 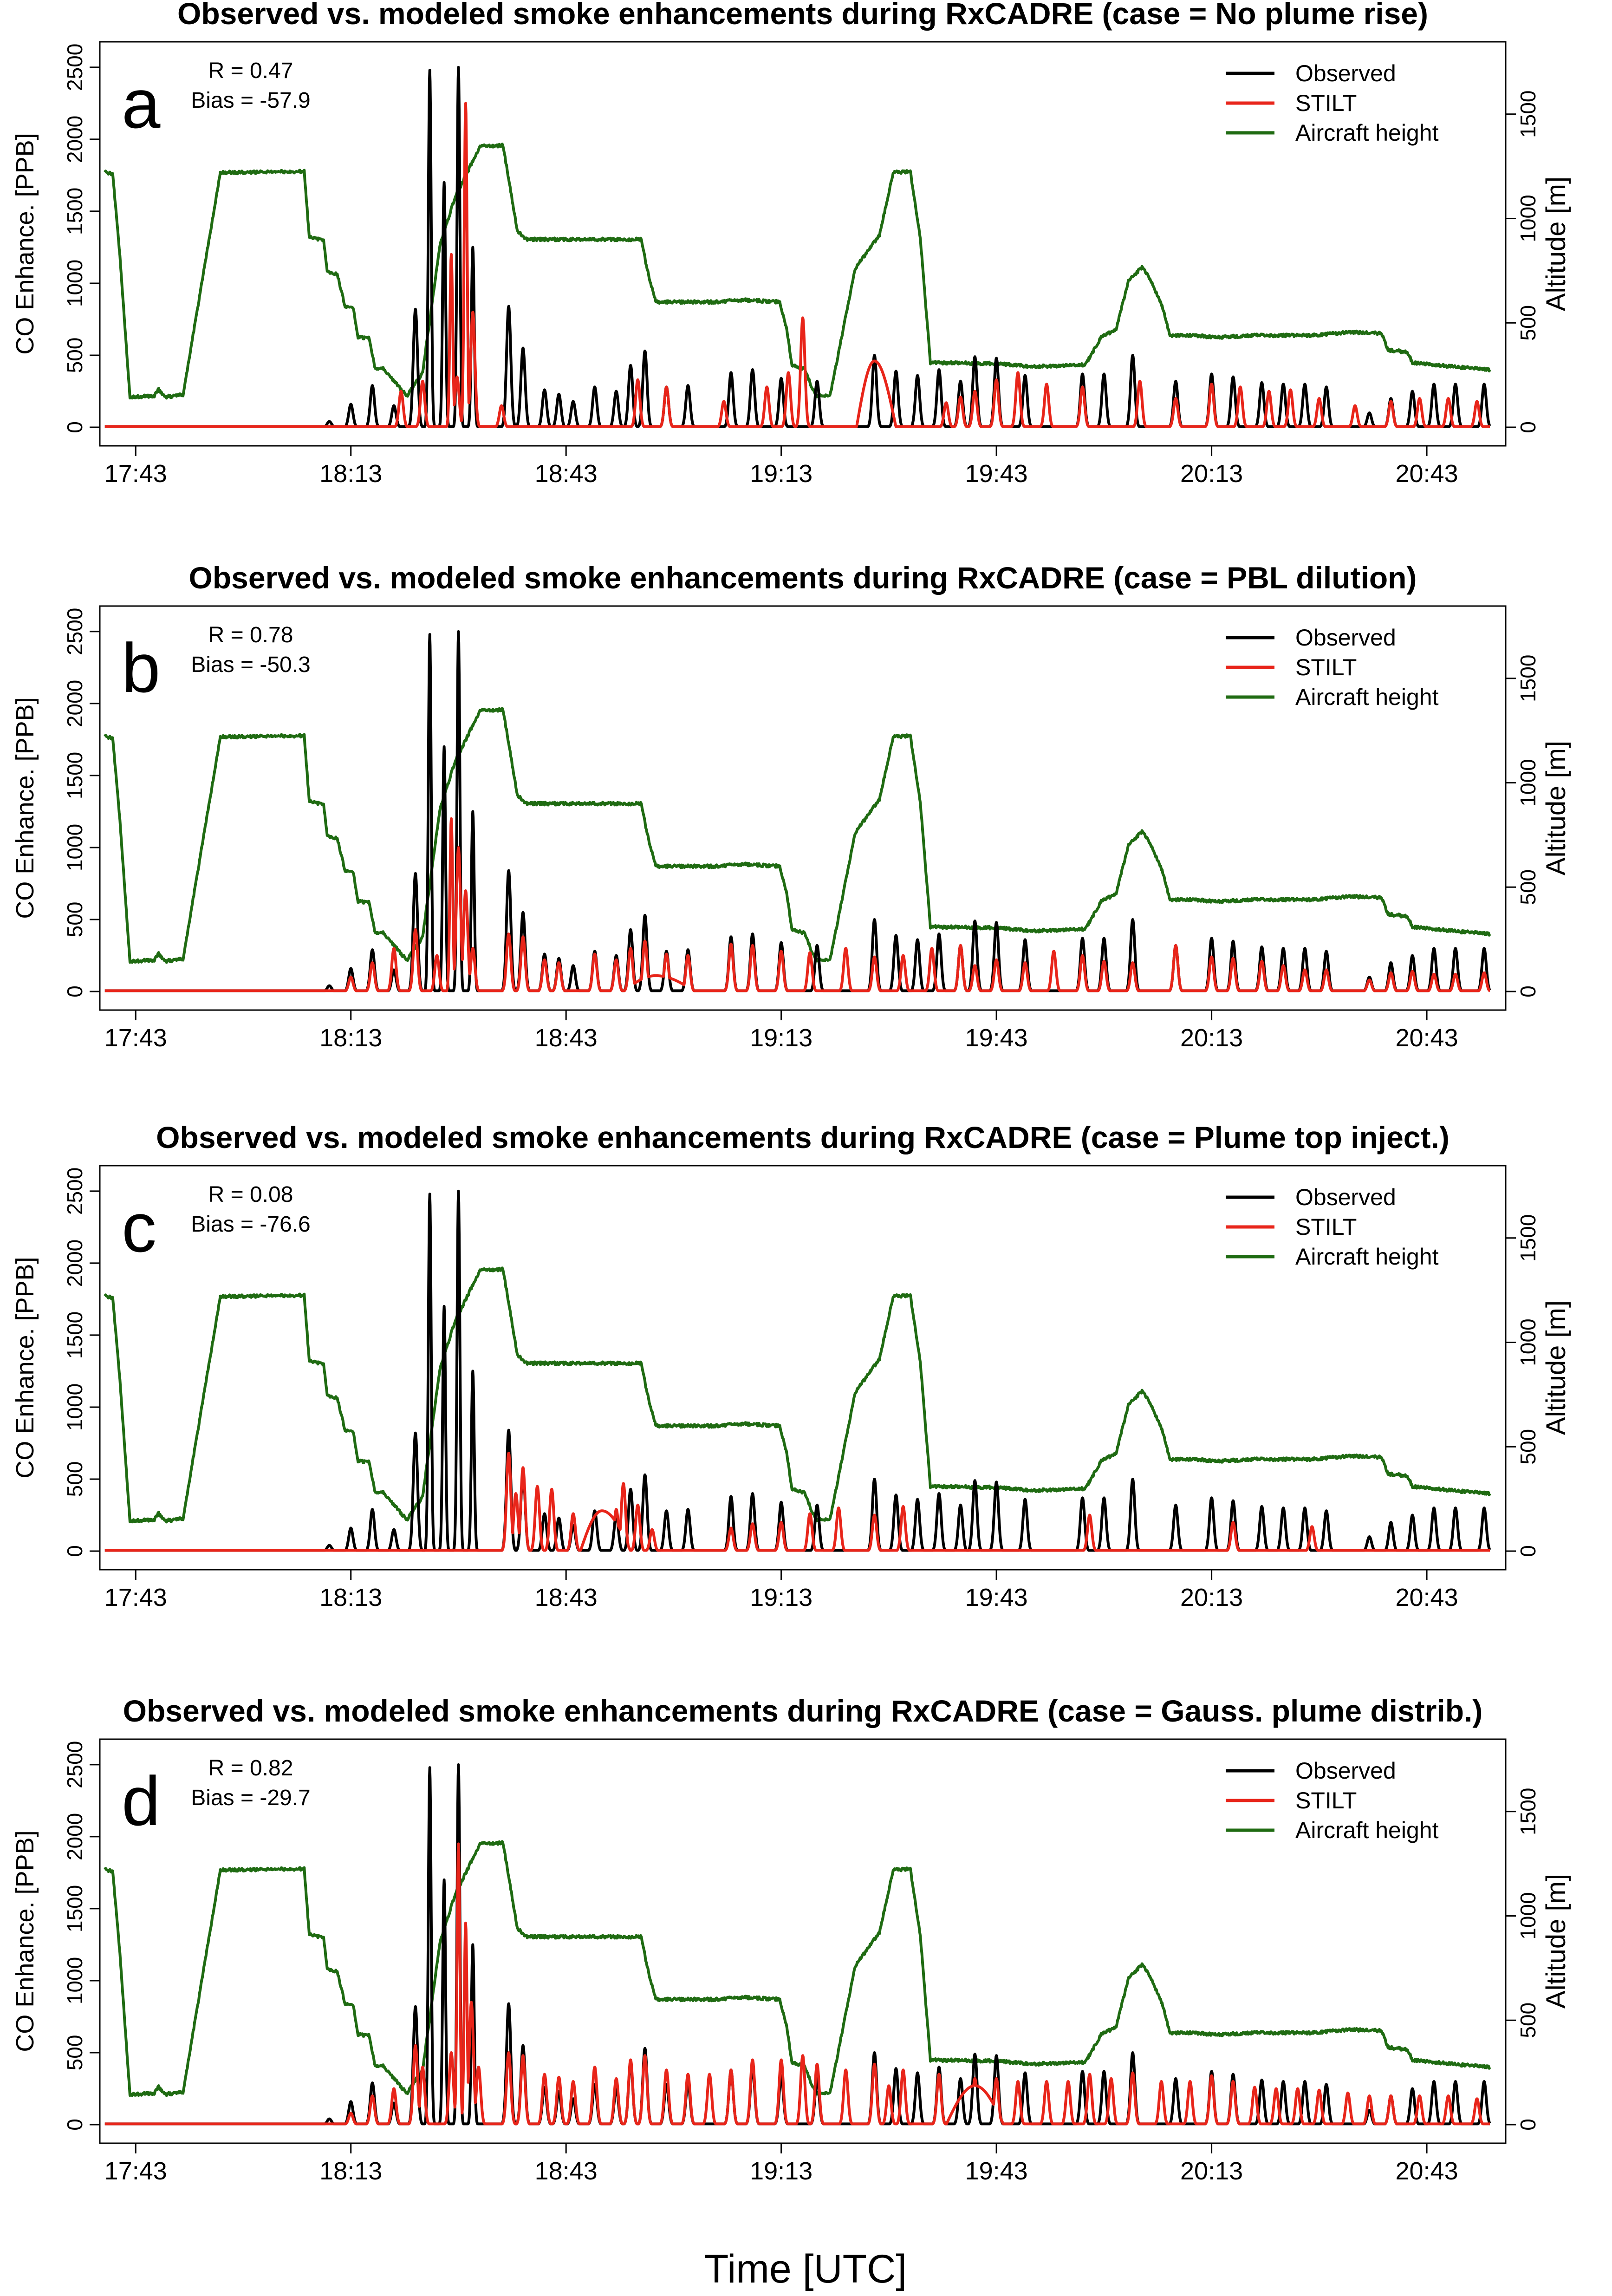 What do you see at coordinates (250, 100) in the screenshot?
I see `stat-bias: Bias = -57.9` at bounding box center [250, 100].